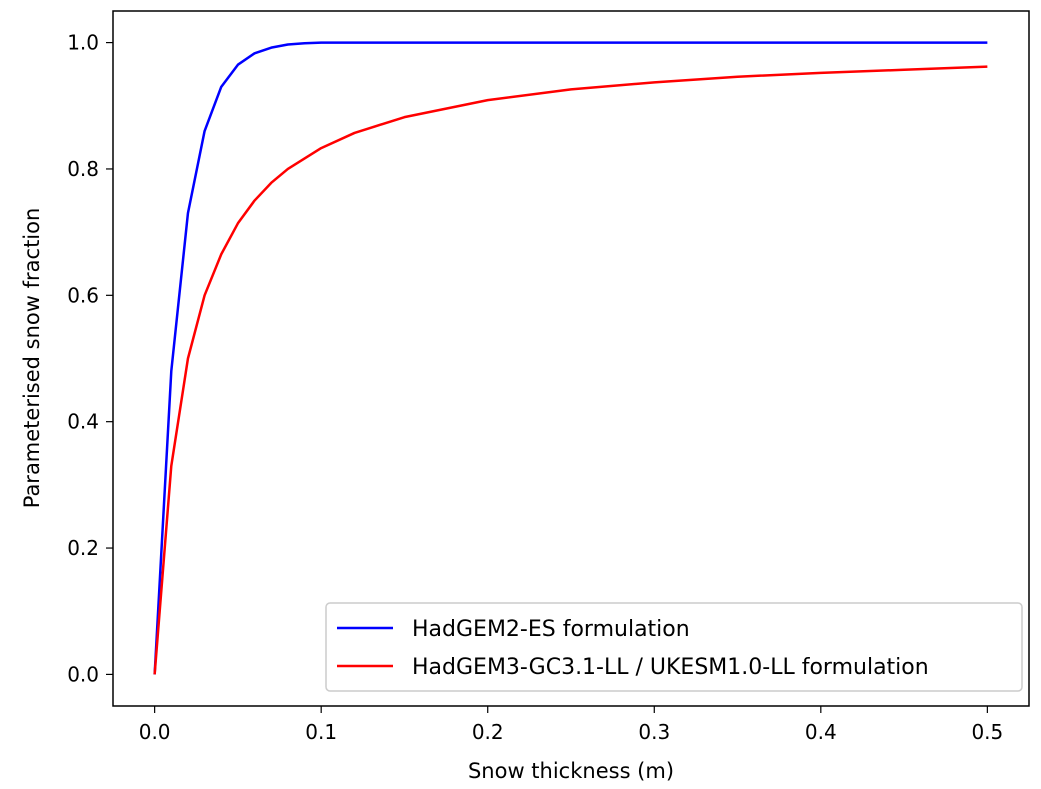  Describe the element at coordinates (83, 295) in the screenshot. I see `y-tick-label: 0.6` at that location.